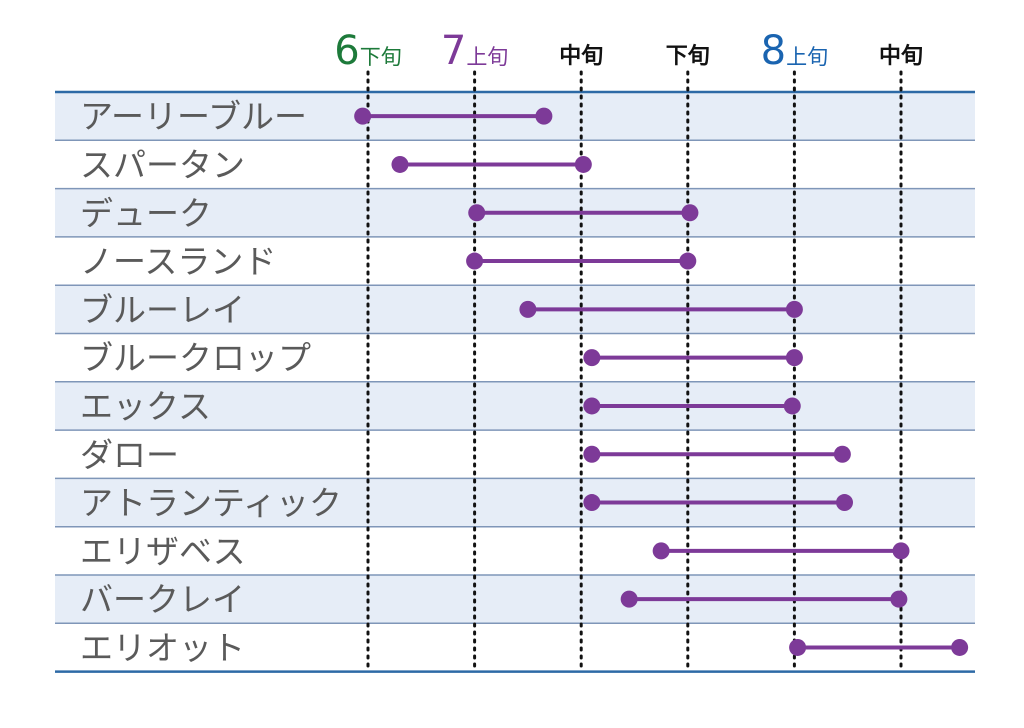 The height and width of the screenshot is (728, 1024). I want to click on header-label: 7上旬, so click(474, 51).